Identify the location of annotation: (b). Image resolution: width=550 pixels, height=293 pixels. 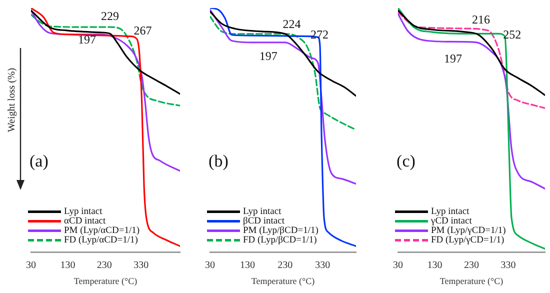
(218, 160).